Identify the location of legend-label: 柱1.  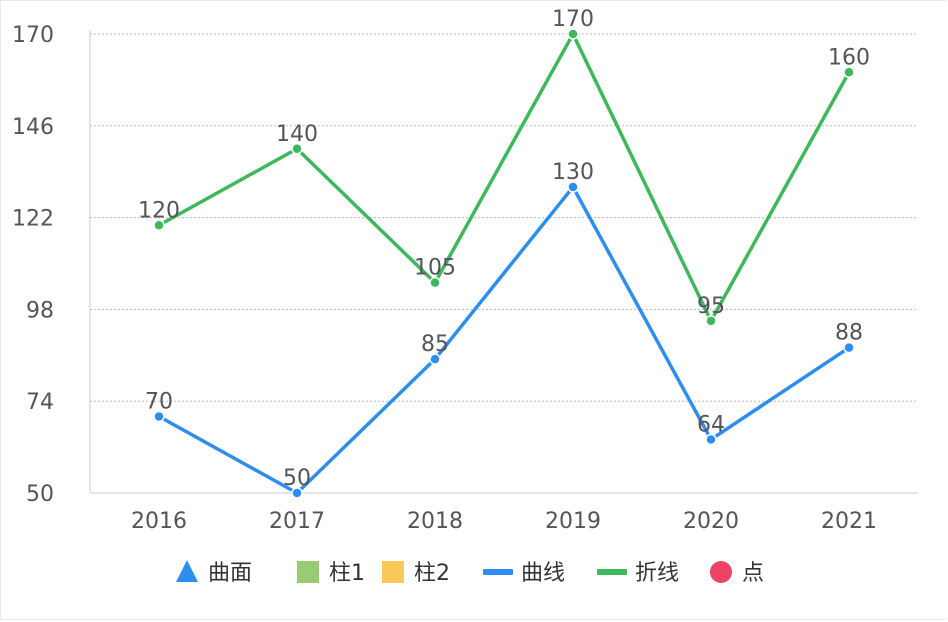
(347, 573).